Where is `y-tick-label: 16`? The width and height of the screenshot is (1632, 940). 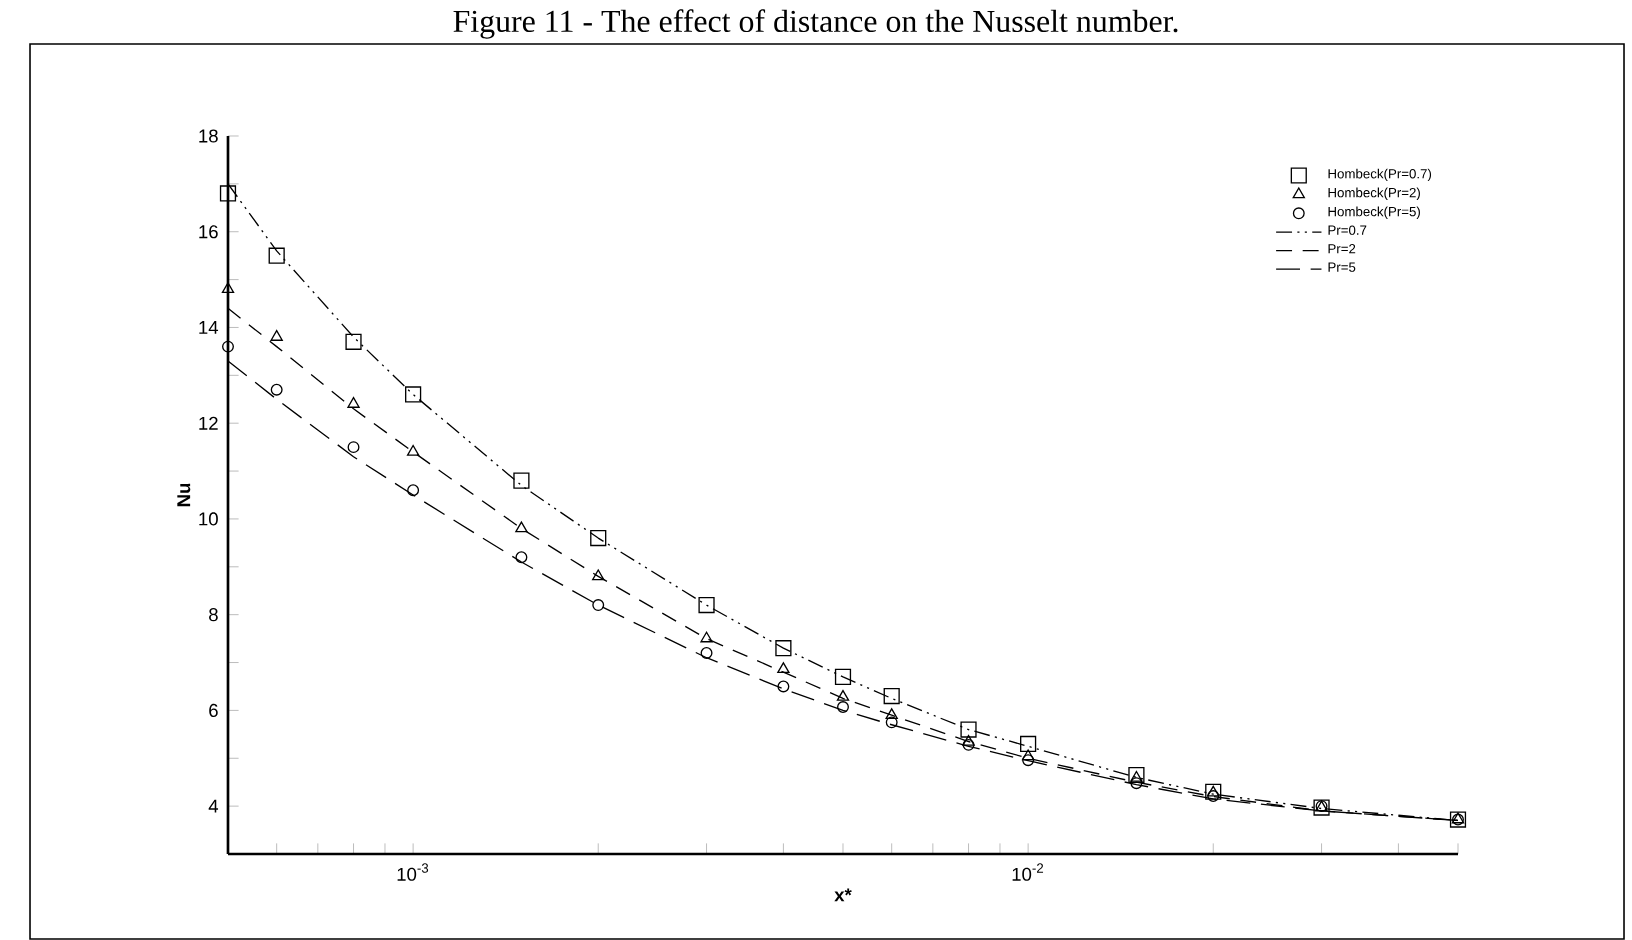
y-tick-label: 16 is located at coordinates (208, 232).